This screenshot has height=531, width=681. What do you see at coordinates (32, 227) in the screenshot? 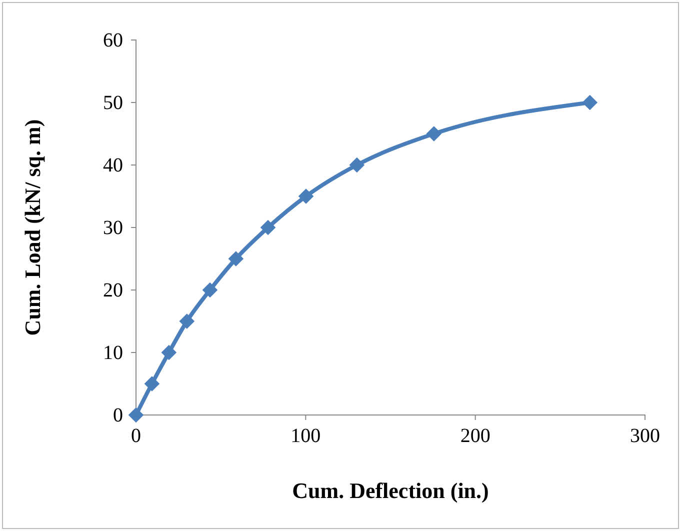
I see `y-axis-title: Cum. Load (kN/ sq. m)` at bounding box center [32, 227].